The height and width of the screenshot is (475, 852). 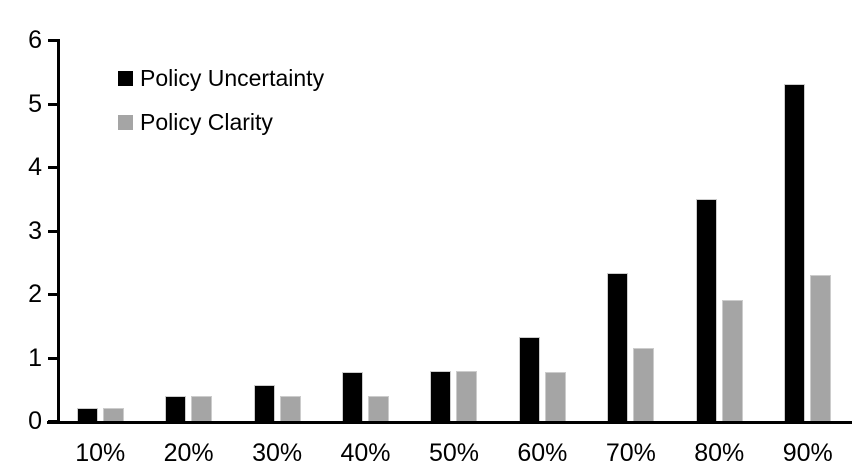 I want to click on bar-policy-clarity-10%, so click(x=113, y=414).